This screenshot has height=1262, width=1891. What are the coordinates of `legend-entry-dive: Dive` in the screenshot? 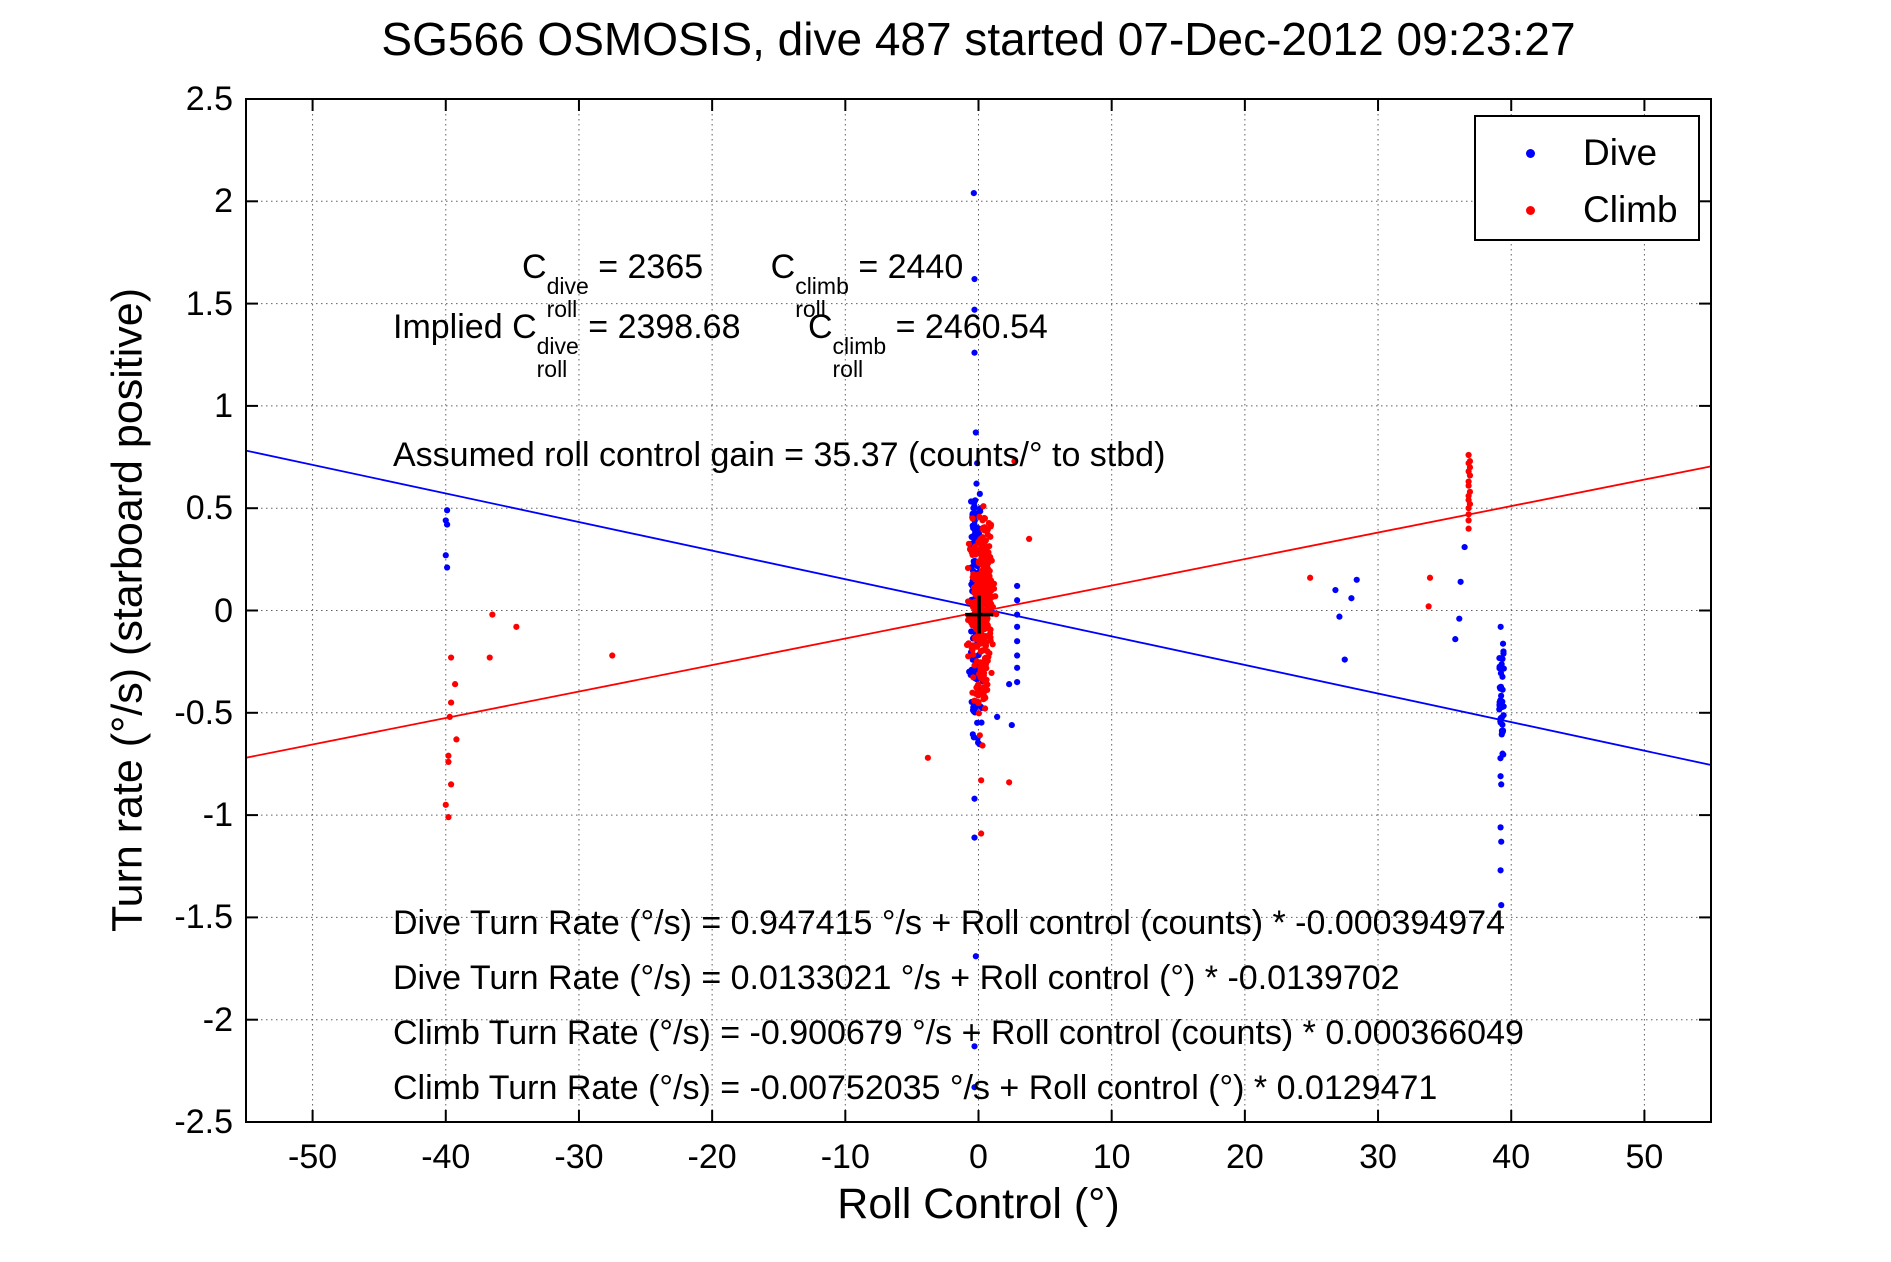 It's located at (1587, 153).